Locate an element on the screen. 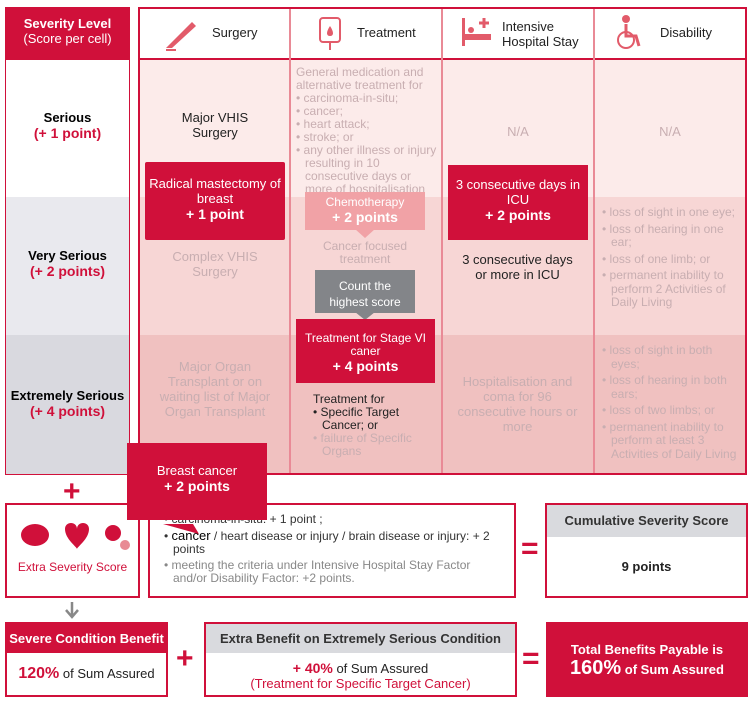  column-header: Surgery is located at coordinates (235, 32).